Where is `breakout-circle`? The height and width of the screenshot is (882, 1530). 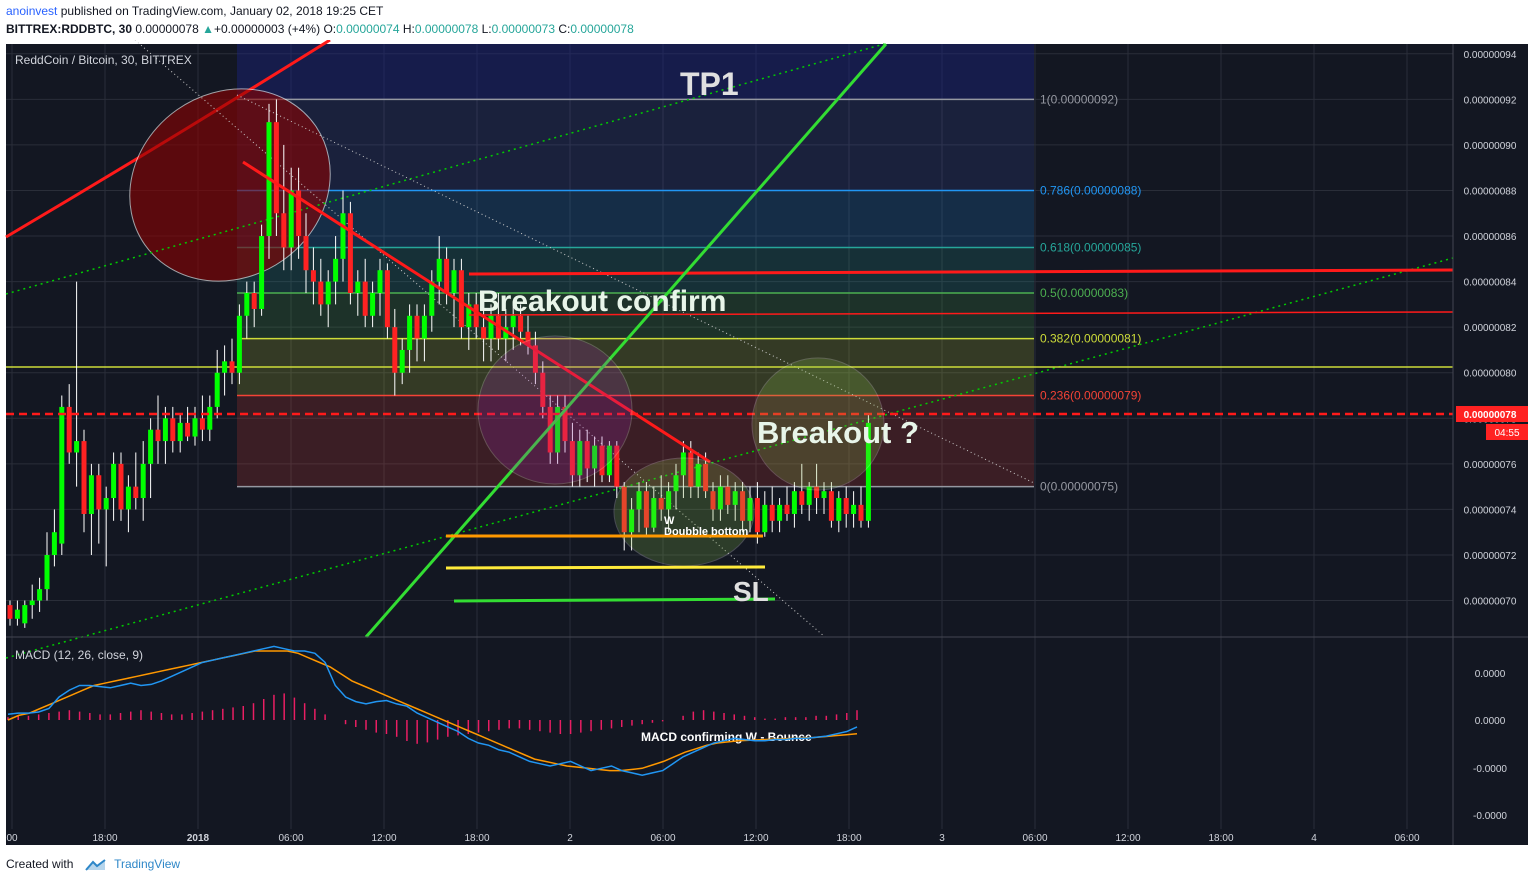 breakout-circle is located at coordinates (818, 424).